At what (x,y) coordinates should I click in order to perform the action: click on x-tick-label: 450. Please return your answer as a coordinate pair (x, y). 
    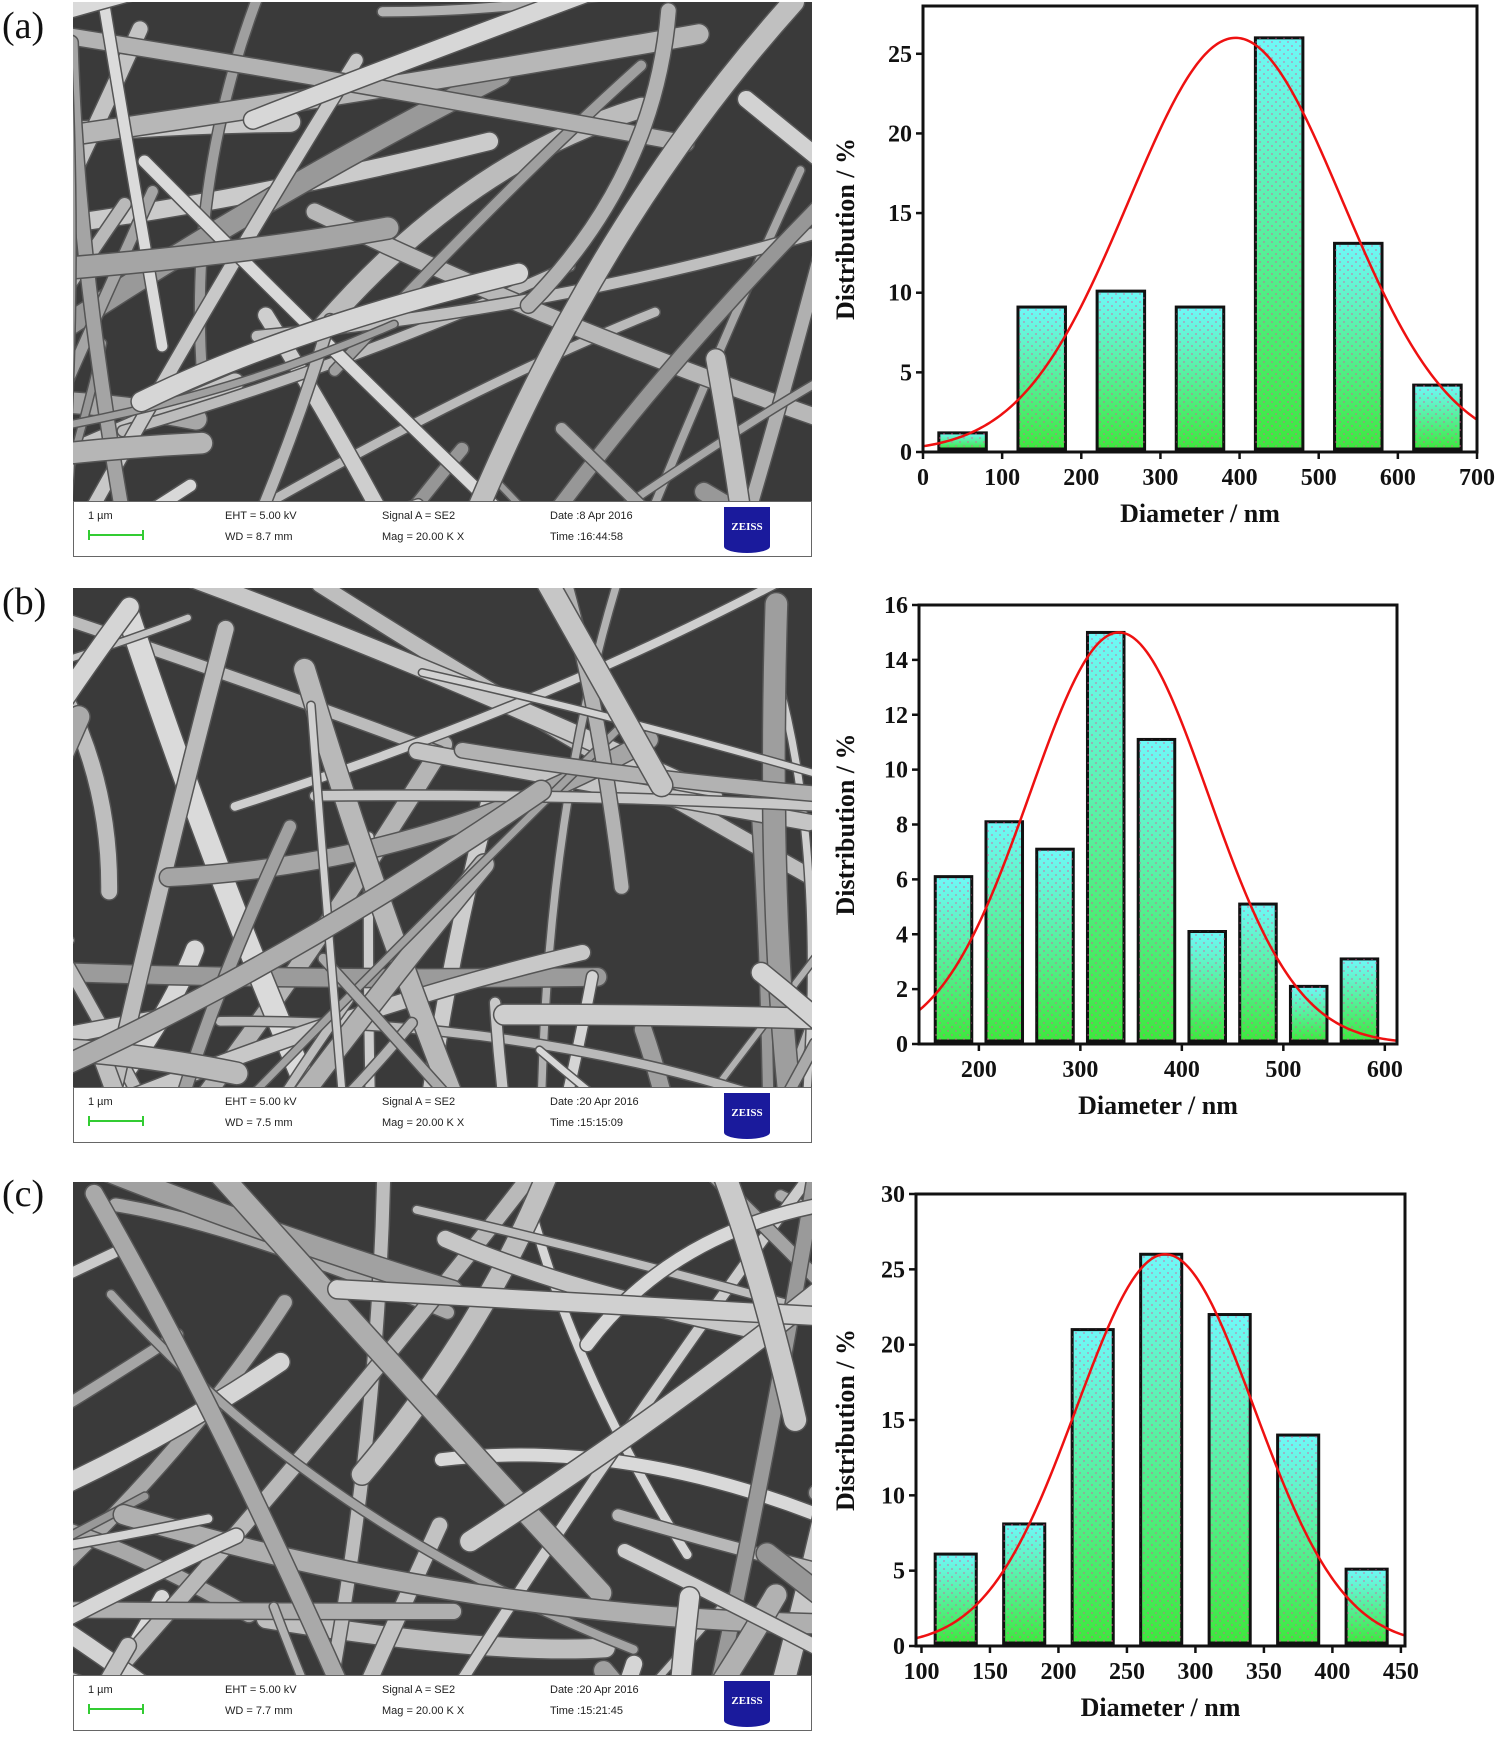
    Looking at the image, I should click on (1401, 1672).